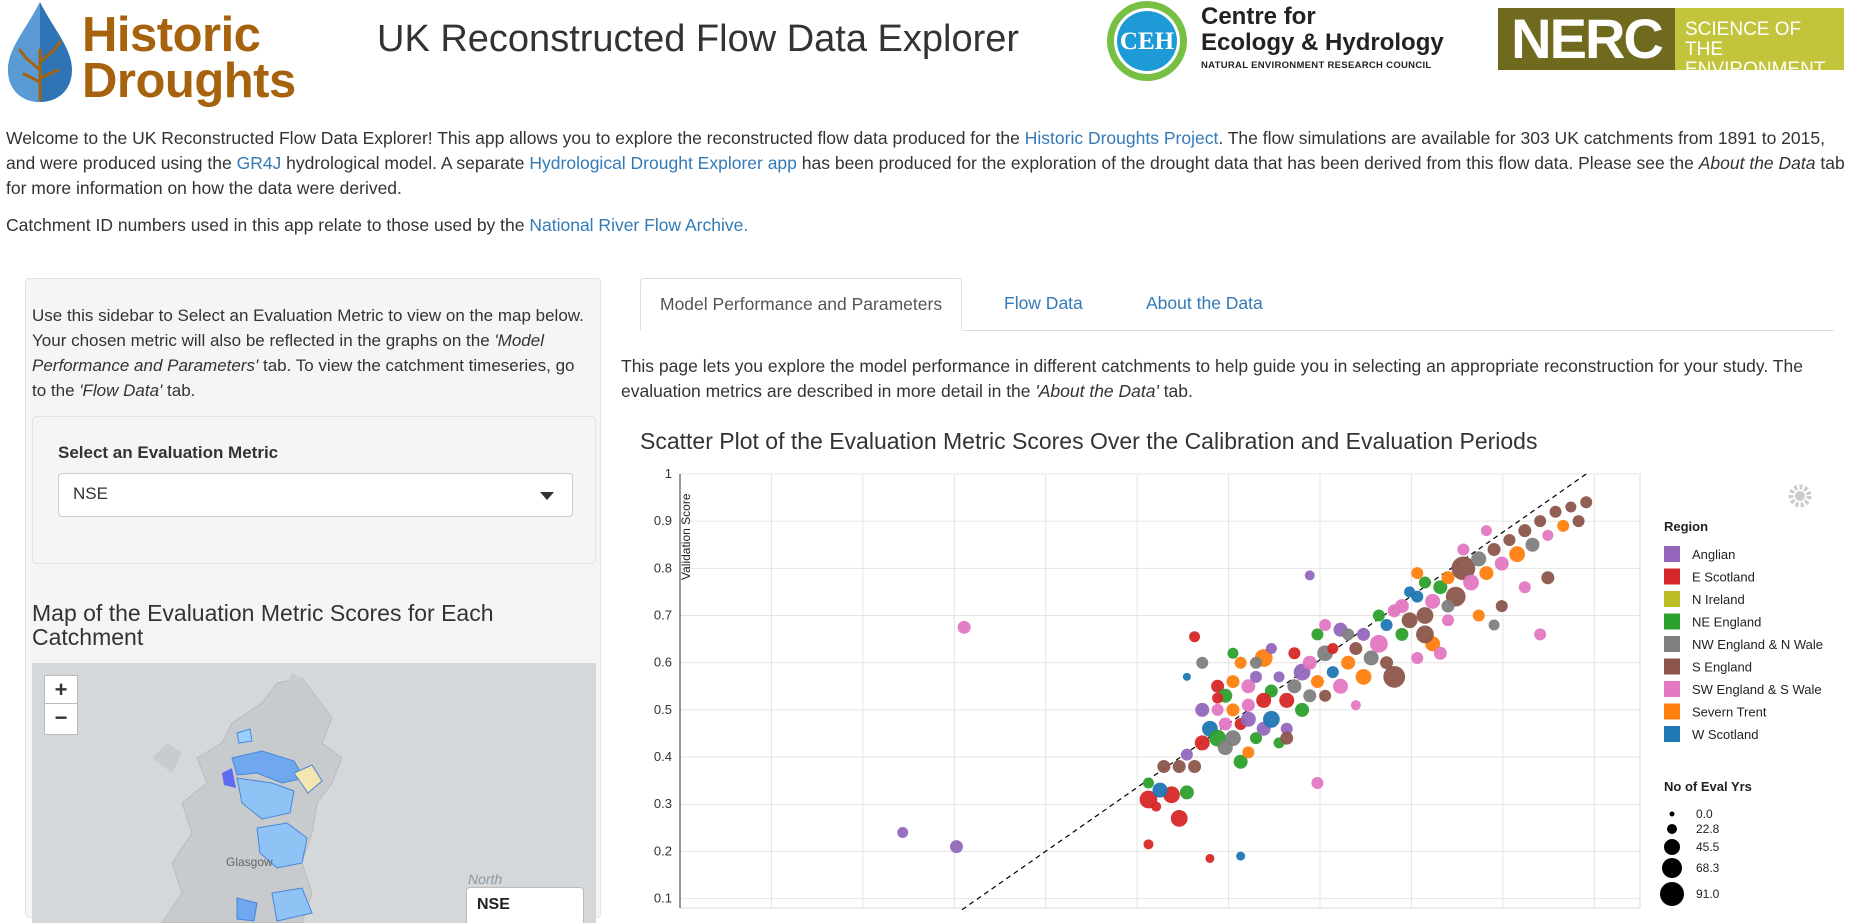 This screenshot has width=1861, height=923. What do you see at coordinates (1757, 689) in the screenshot?
I see `legend-label: SW England & S Wale` at bounding box center [1757, 689].